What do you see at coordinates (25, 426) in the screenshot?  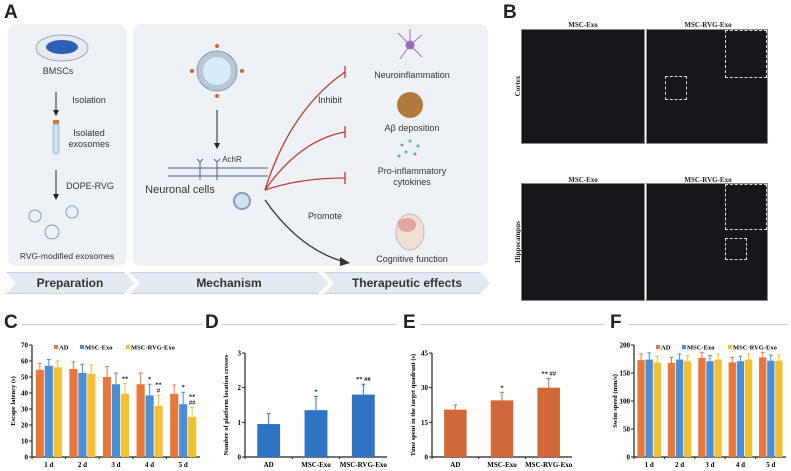 I see `y-tick-label: 20` at bounding box center [25, 426].